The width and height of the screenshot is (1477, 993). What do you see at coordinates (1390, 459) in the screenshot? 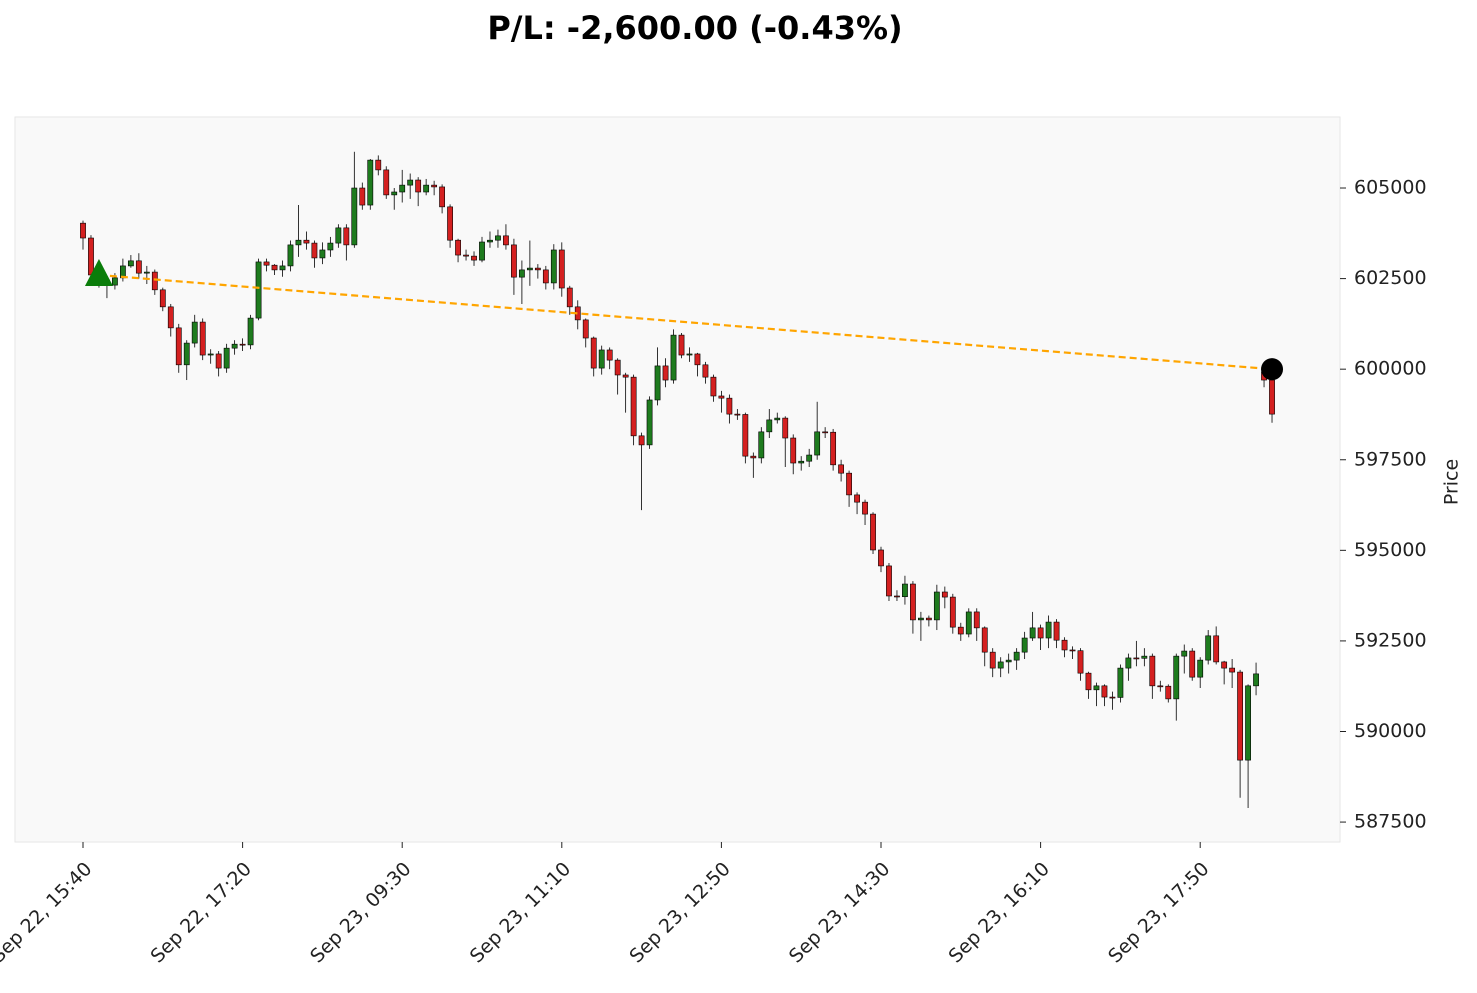
I see `y-tick-label: 597500` at bounding box center [1390, 459].